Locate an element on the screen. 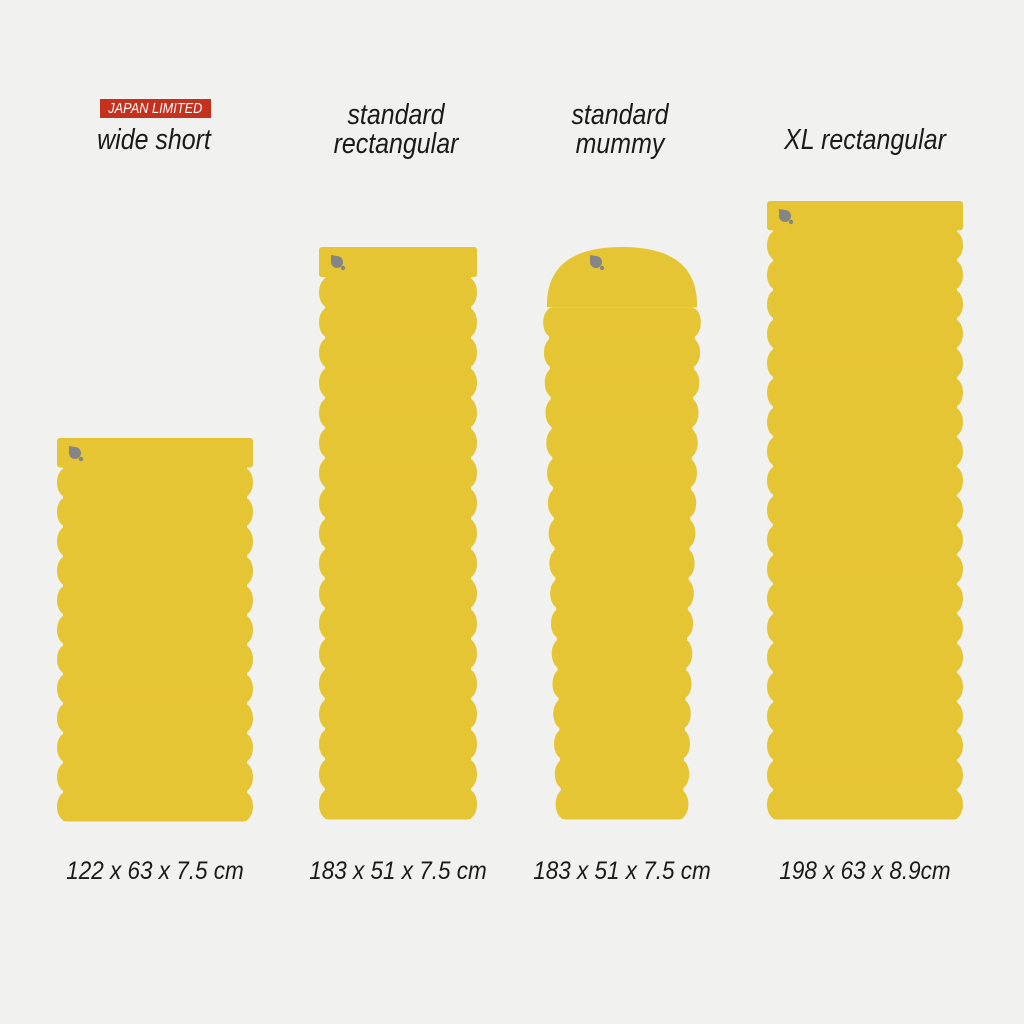  dimensions-standard-rectangular: 183 x 51 x 7.5 cm is located at coordinates (398, 871).